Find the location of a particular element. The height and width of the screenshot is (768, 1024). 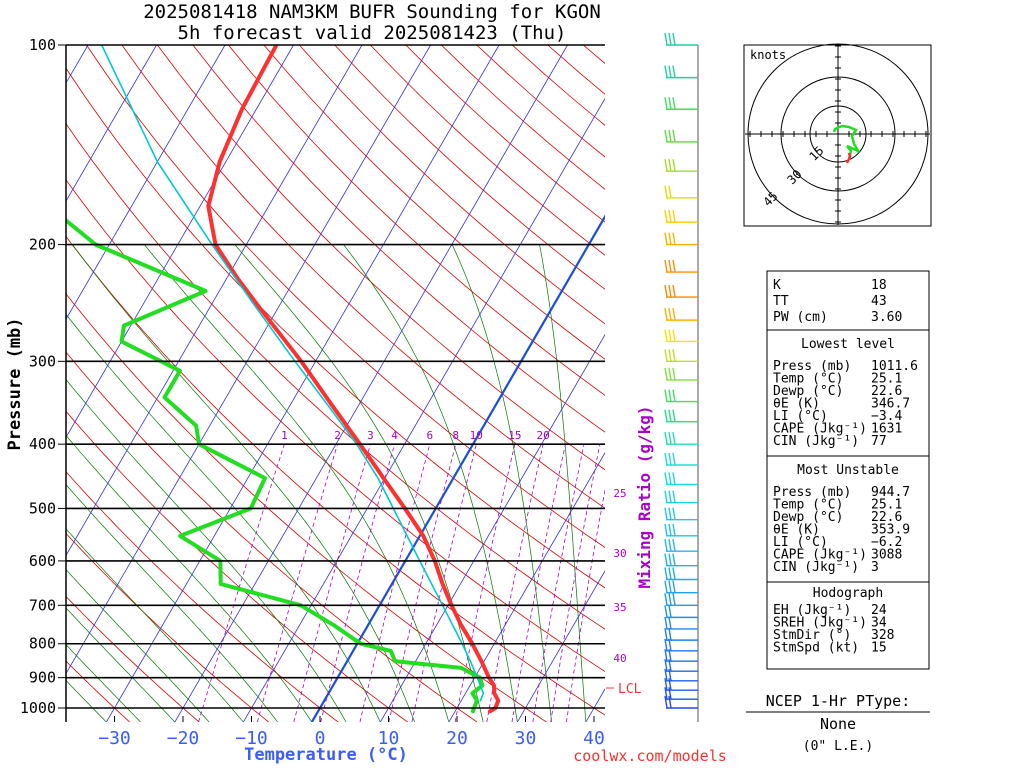

temperature-tick-label: 40 is located at coordinates (594, 738).